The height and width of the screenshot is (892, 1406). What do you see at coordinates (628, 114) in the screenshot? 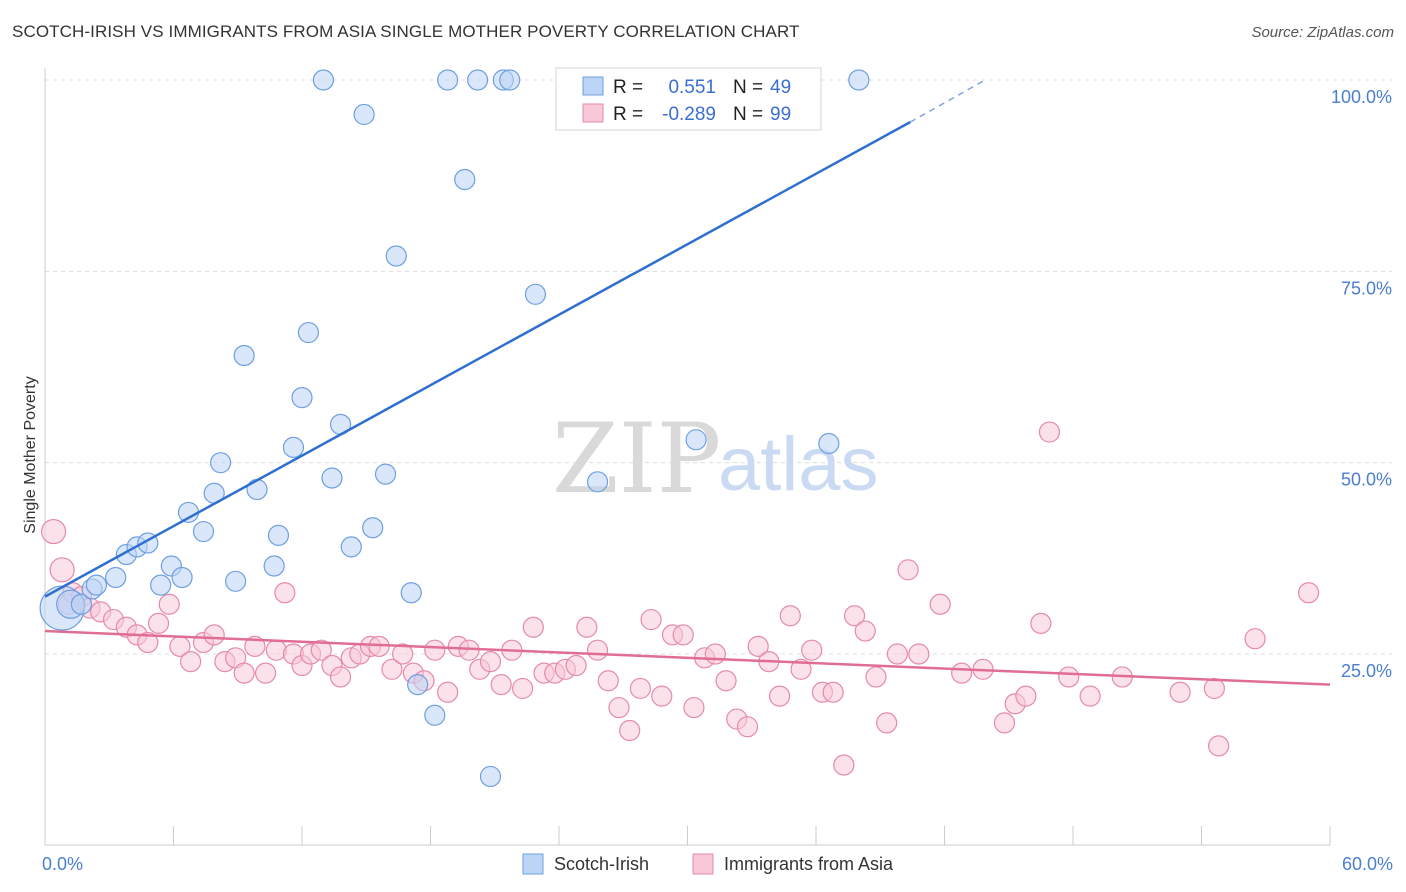
I see `legend-r-label-2: R =` at bounding box center [628, 114].